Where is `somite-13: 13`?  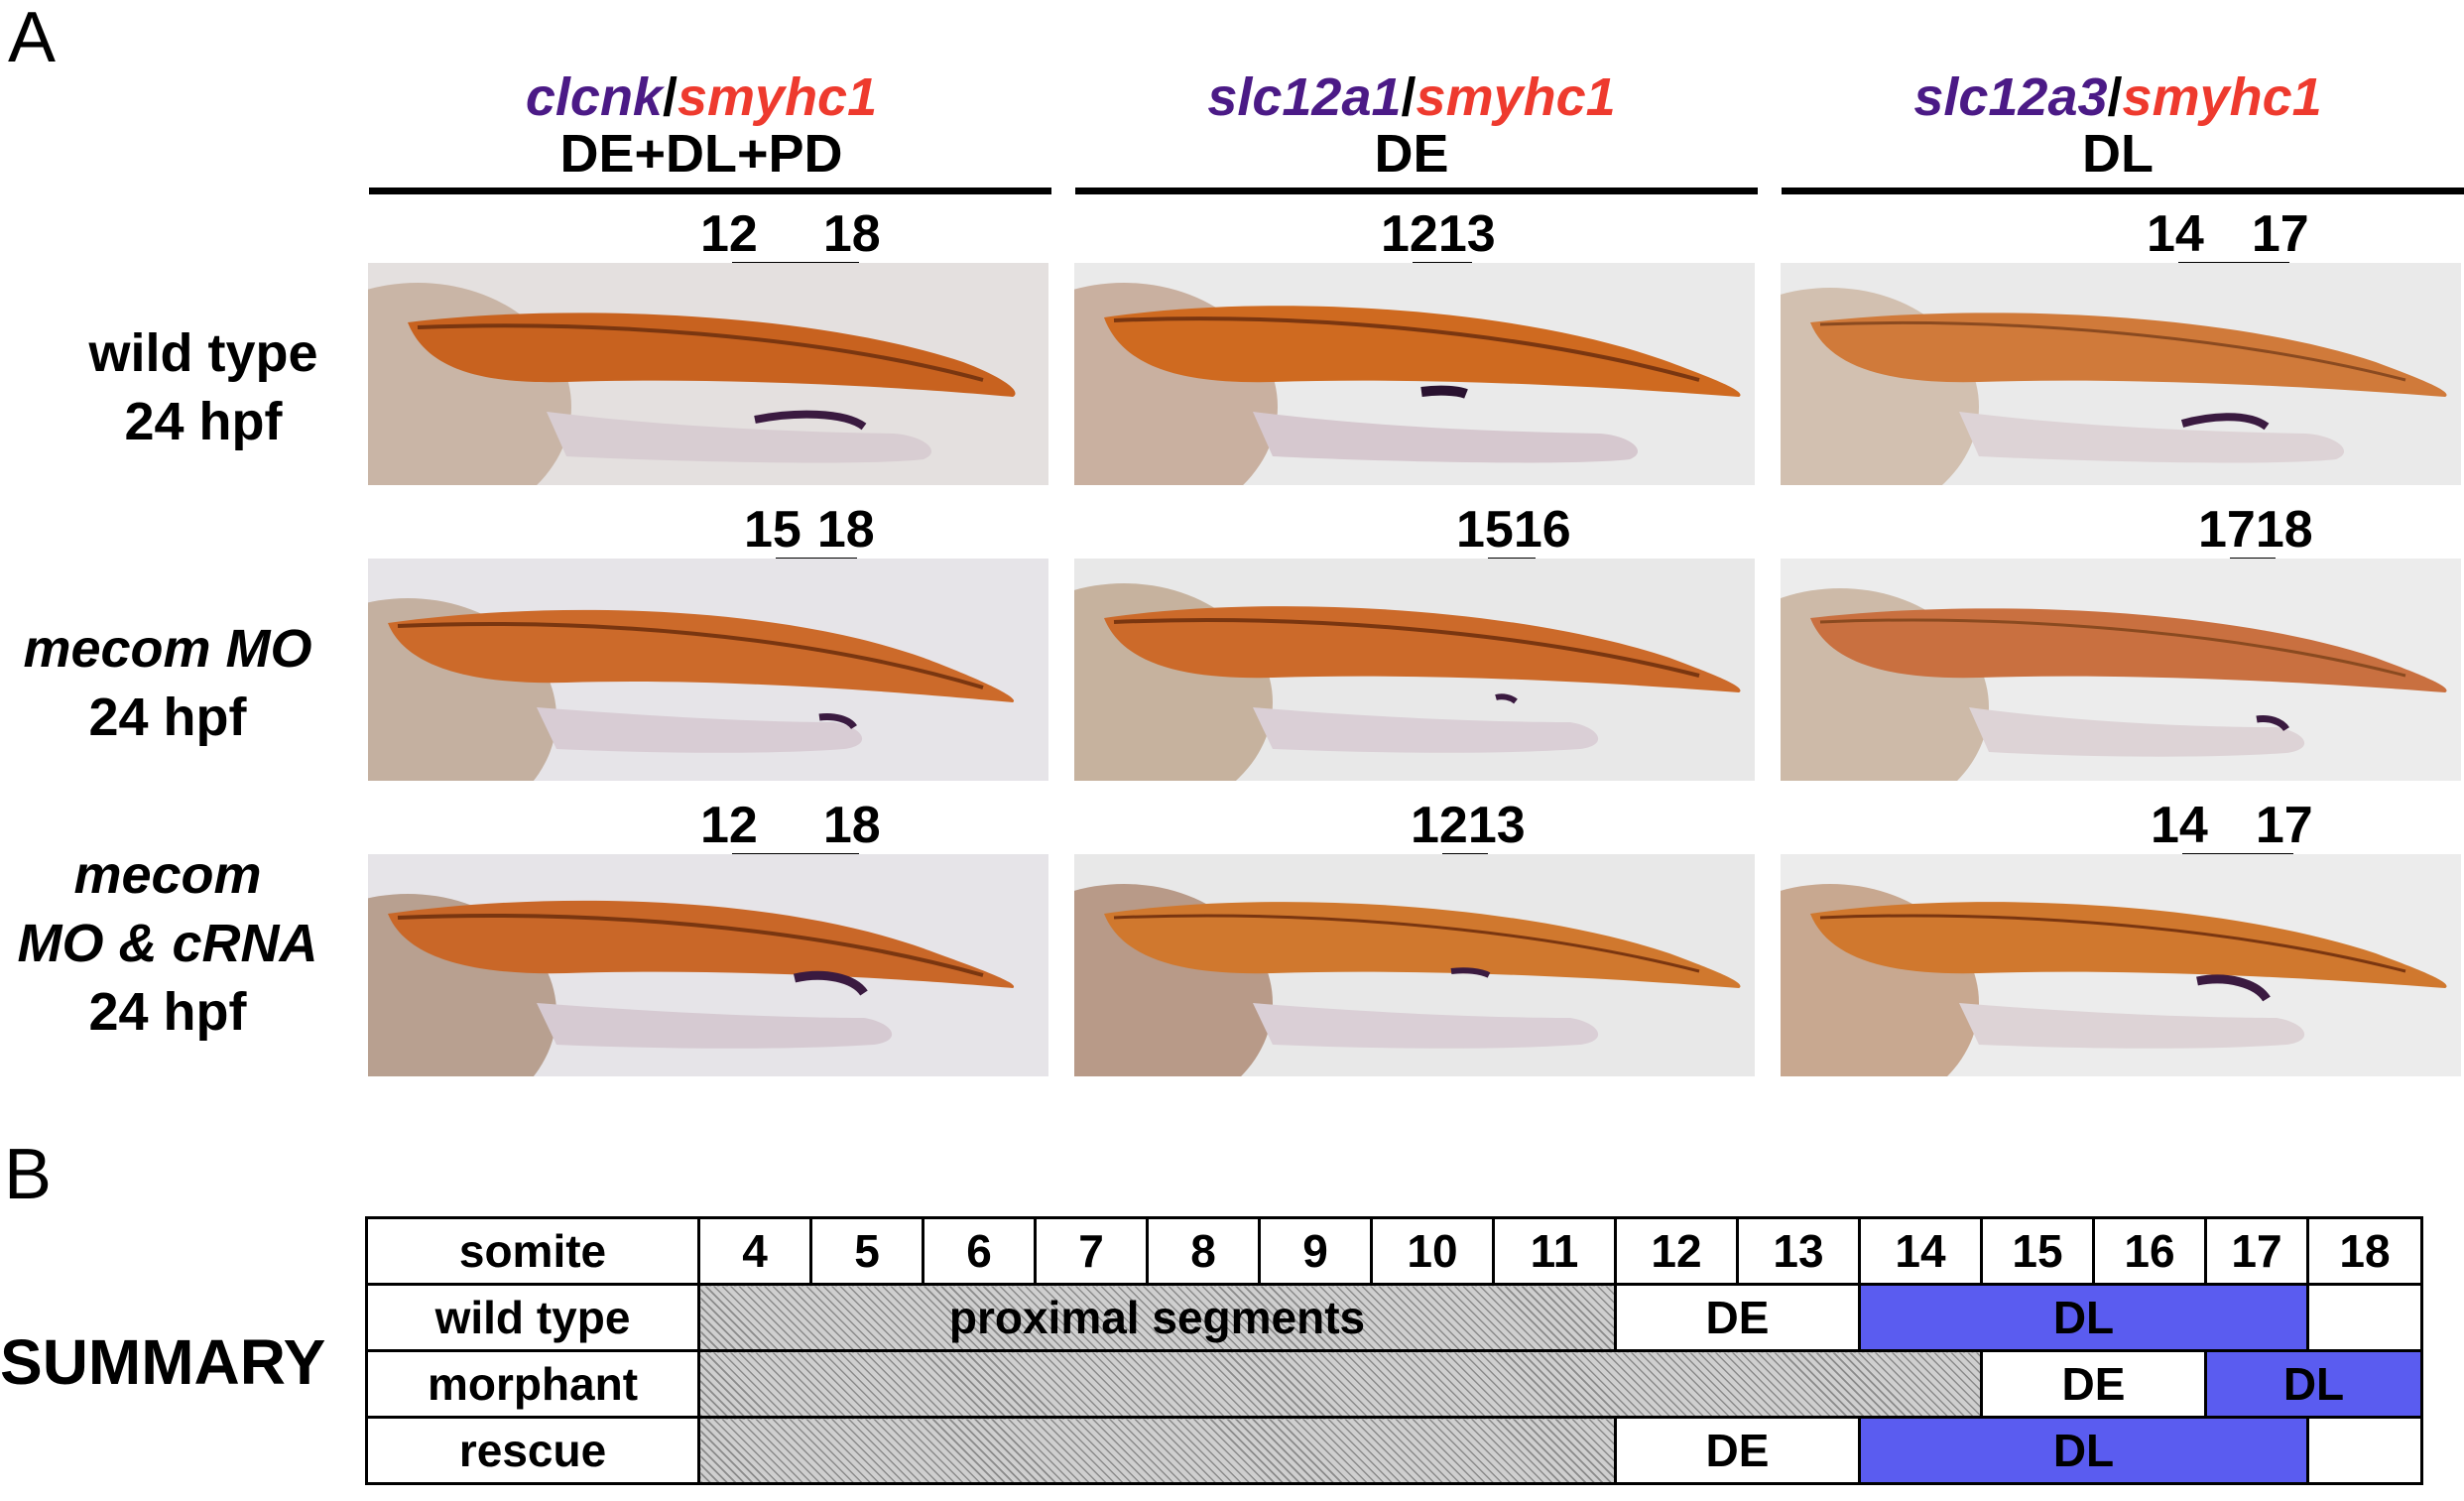 somite-13: 13 is located at coordinates (1798, 1251).